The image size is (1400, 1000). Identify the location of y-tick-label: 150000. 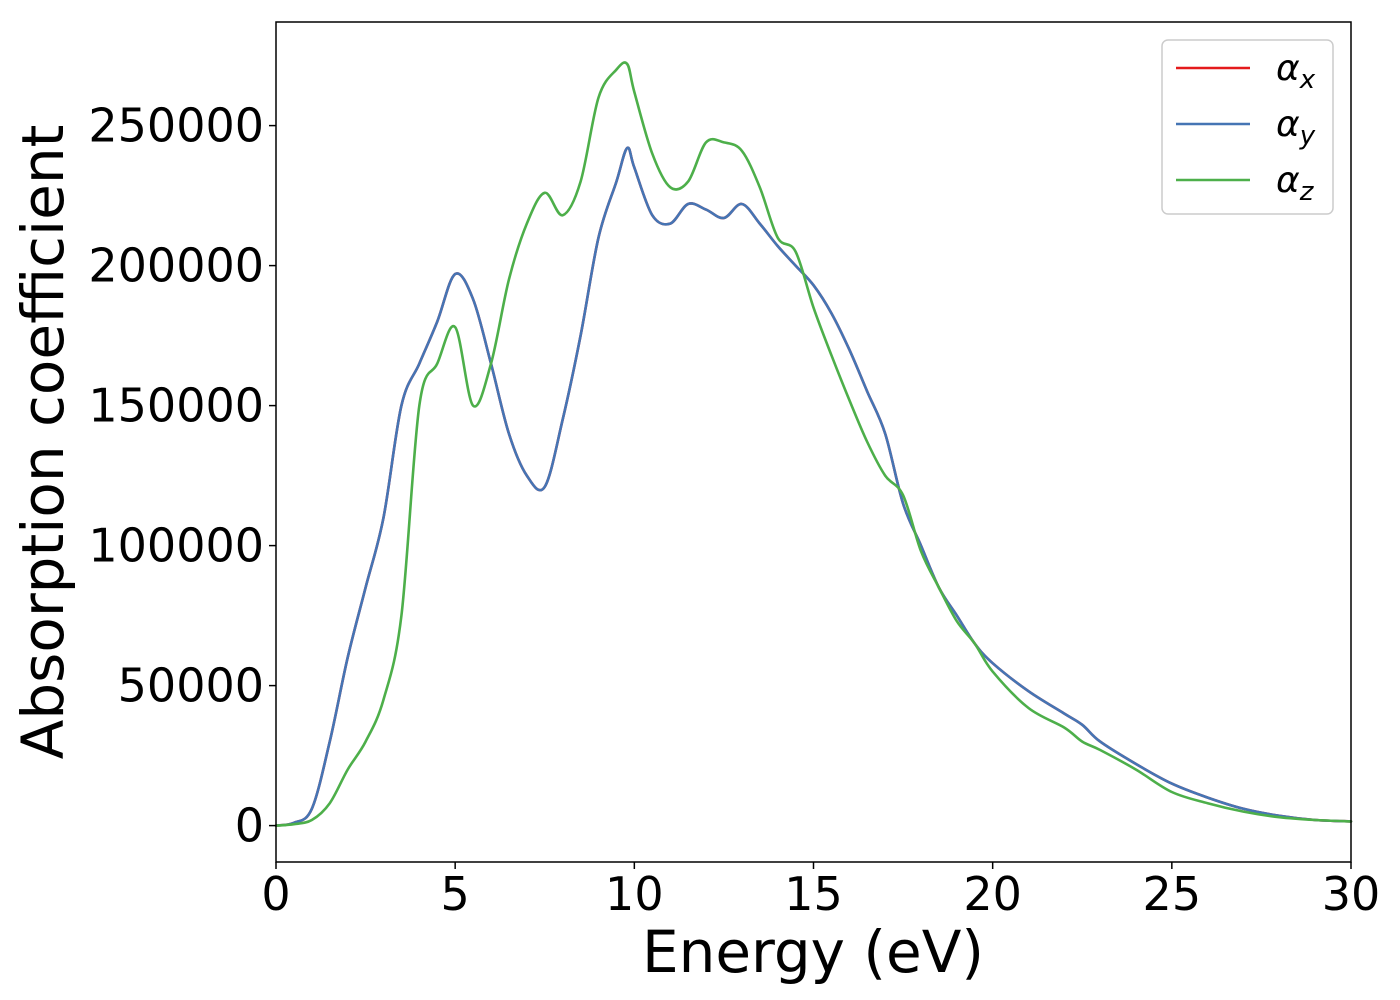
(176, 406).